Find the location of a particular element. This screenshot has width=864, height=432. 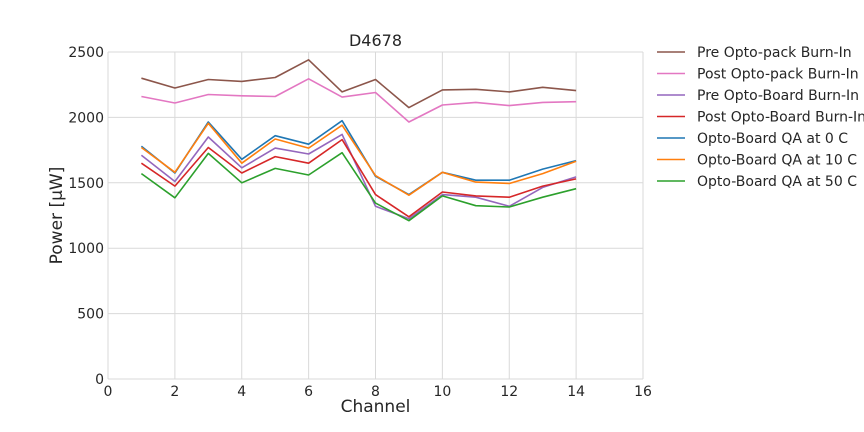

y-tick-label: 0 is located at coordinates (99, 380).